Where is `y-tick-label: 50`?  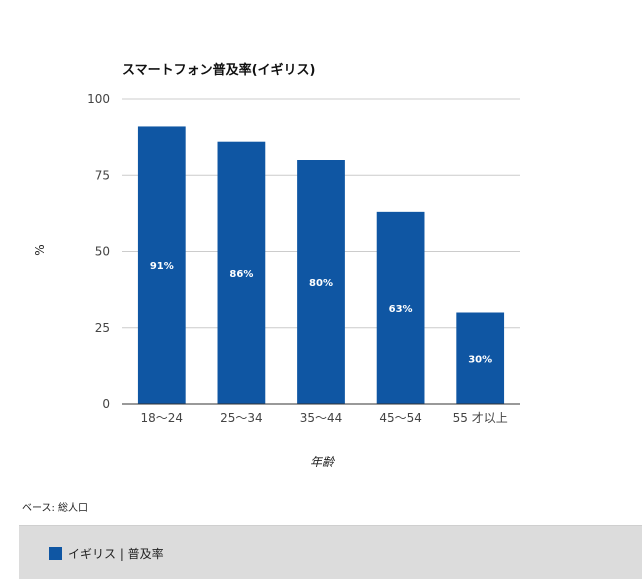
y-tick-label: 50 is located at coordinates (102, 252).